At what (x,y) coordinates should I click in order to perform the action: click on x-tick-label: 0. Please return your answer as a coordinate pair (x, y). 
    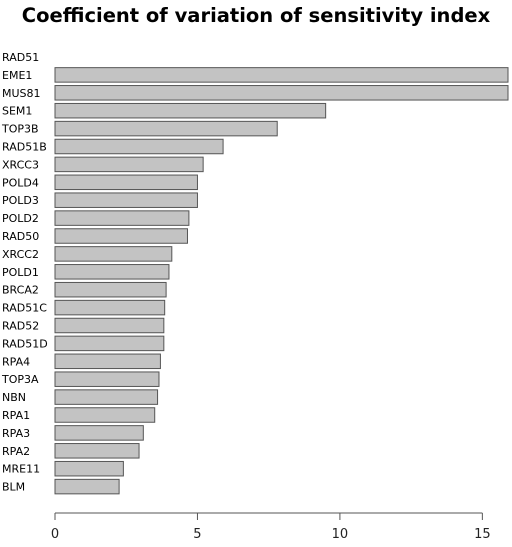
    Looking at the image, I should click on (55, 534).